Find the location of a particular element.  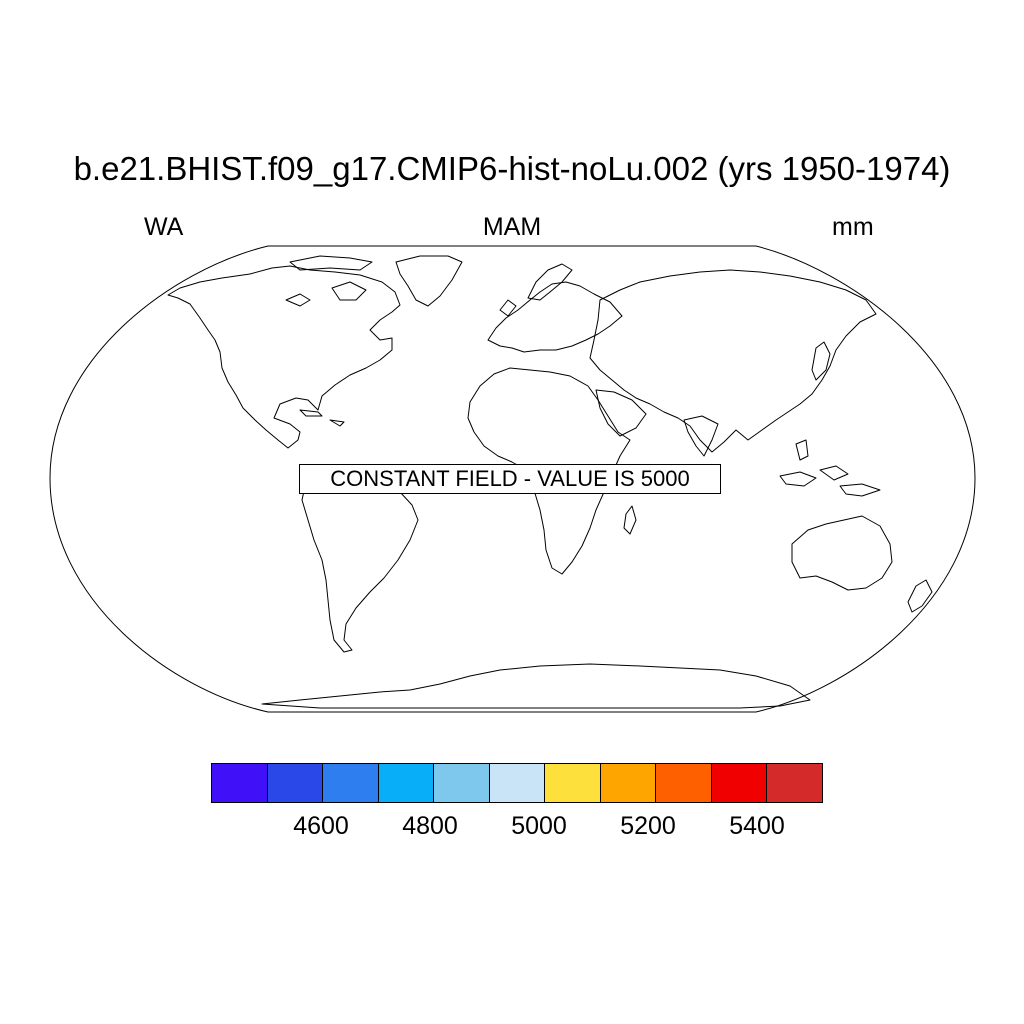

asia-outline is located at coordinates (733, 361).